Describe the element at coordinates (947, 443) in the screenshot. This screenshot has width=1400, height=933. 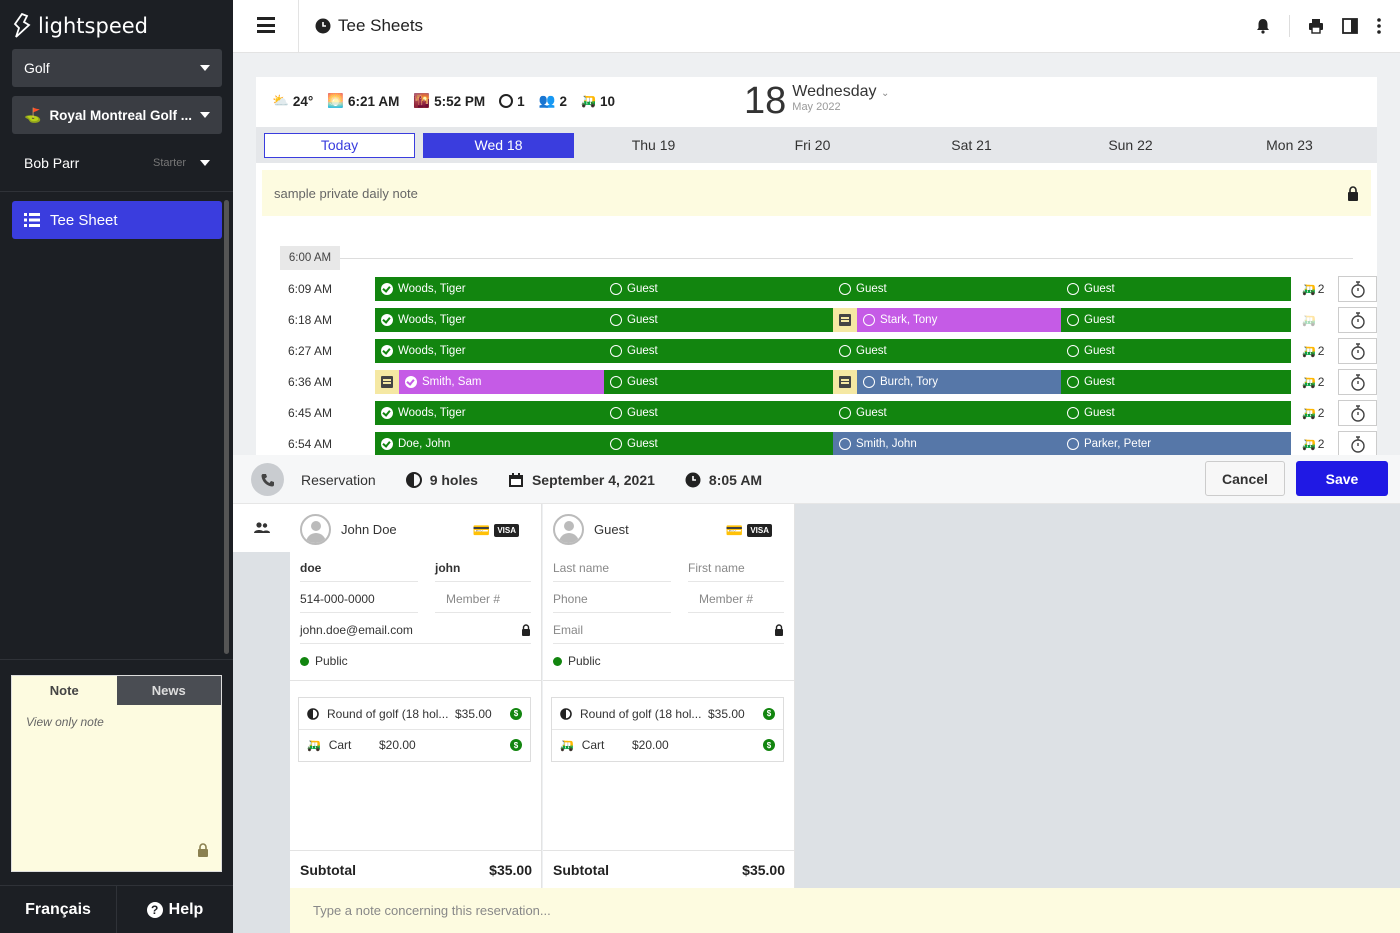
I see `player-slot: Smith, John` at that location.